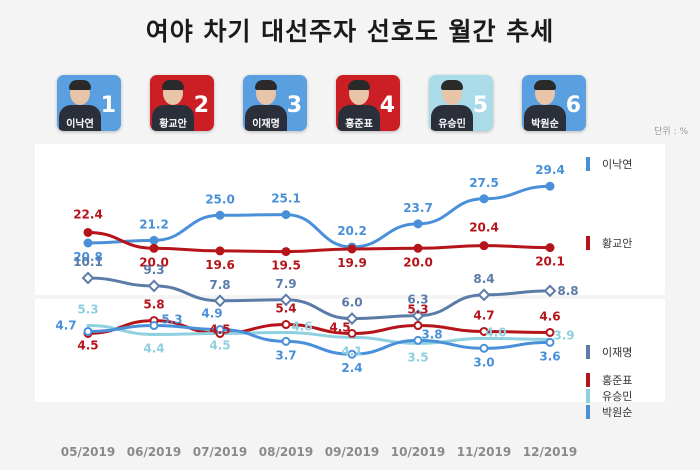 The height and width of the screenshot is (470, 700). I want to click on data-label: 9.3, so click(153, 270).